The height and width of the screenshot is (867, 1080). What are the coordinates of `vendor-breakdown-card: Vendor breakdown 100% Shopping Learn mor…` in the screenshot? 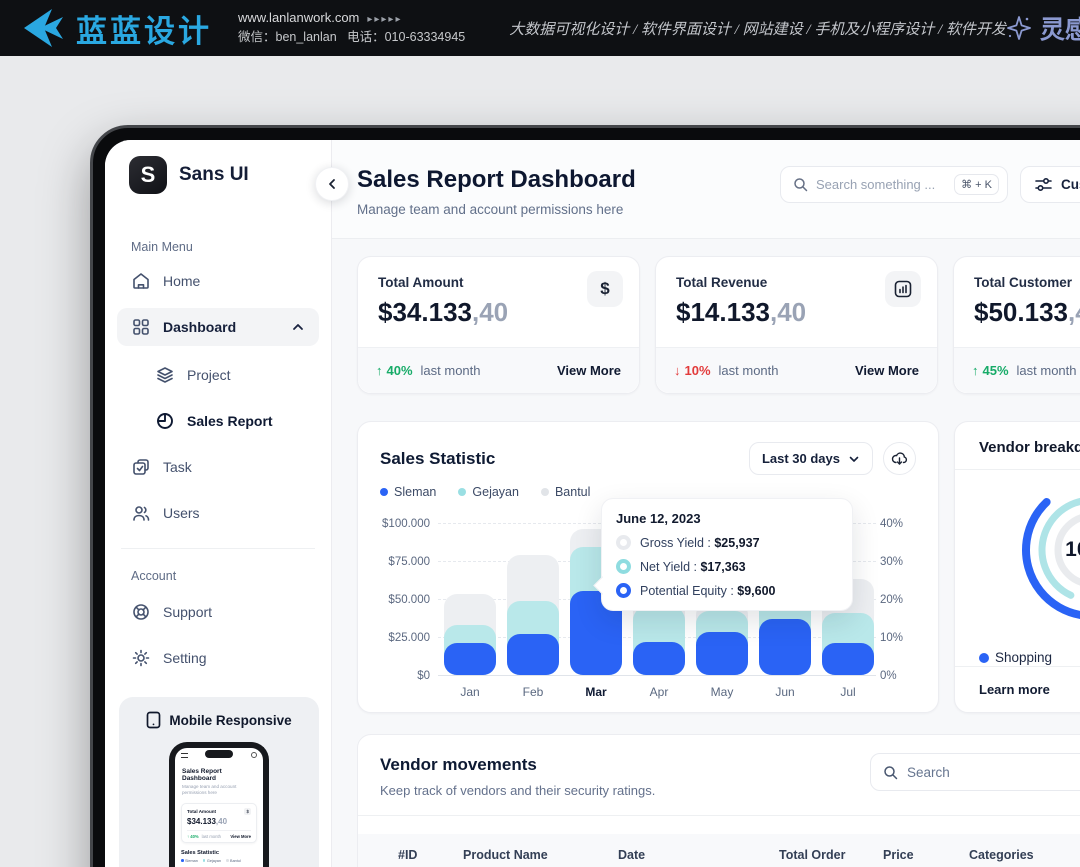 It's located at (1017, 567).